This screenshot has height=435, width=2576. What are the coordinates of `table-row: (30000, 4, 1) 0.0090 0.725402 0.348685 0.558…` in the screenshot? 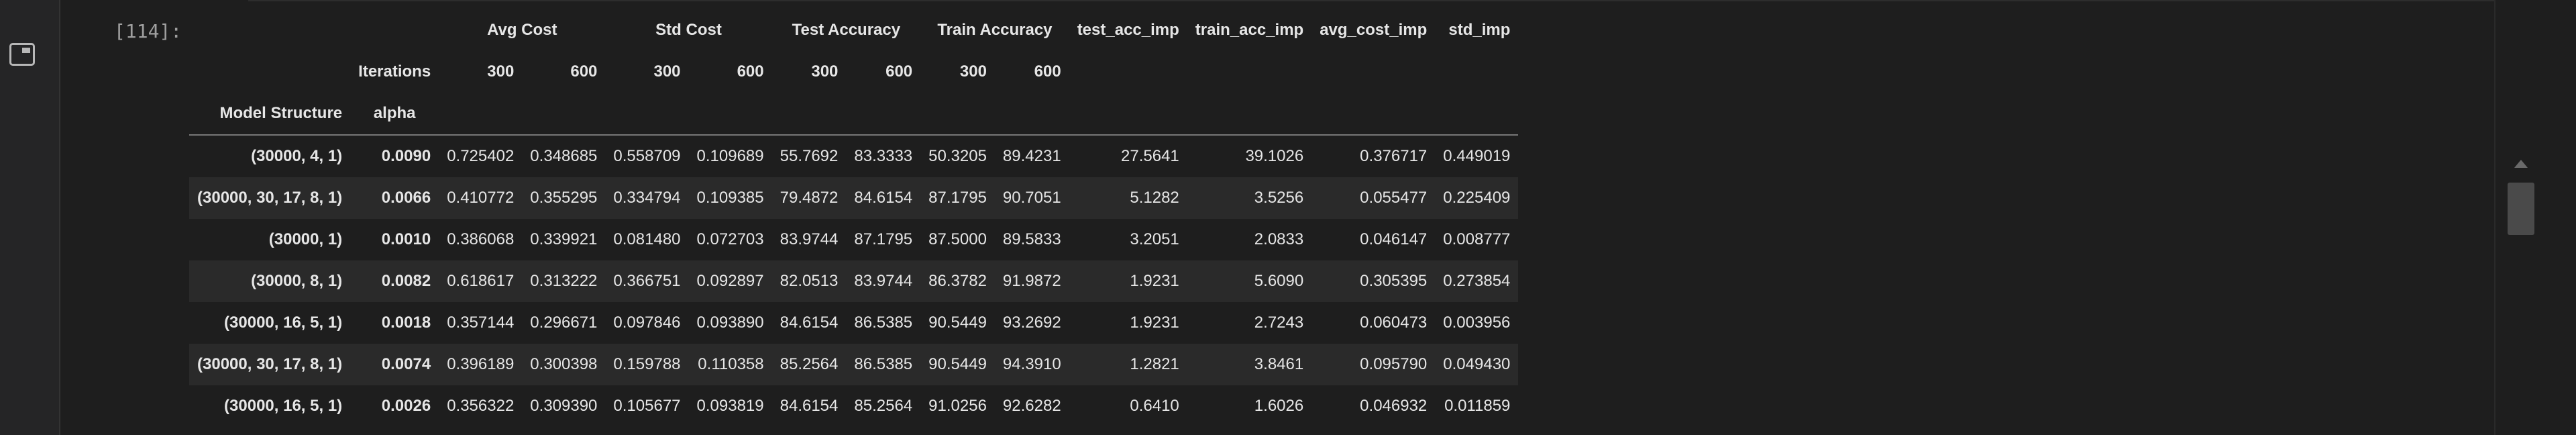 It's located at (853, 156).